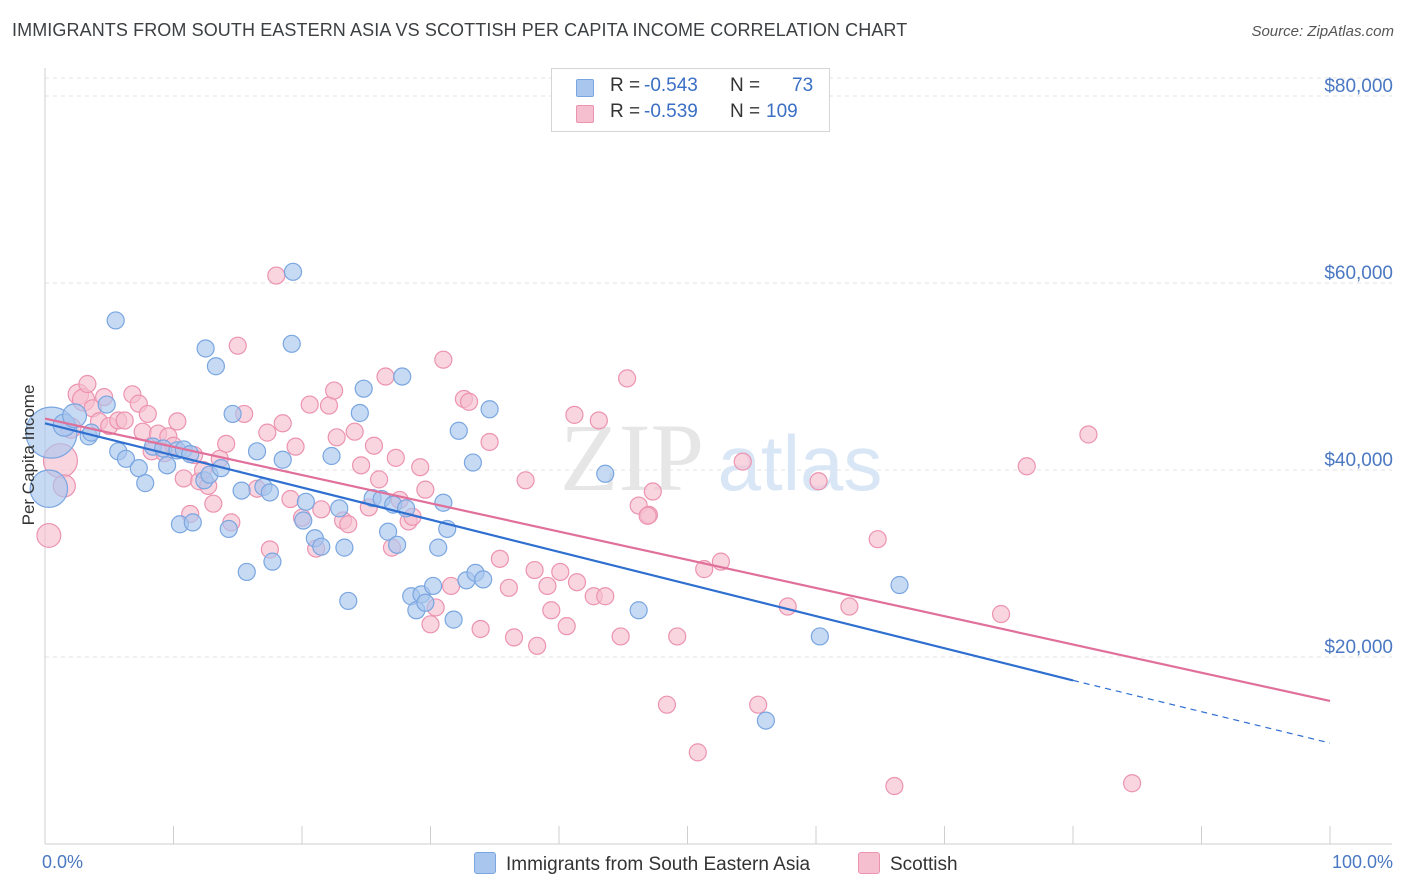 Image resolution: width=1406 pixels, height=892 pixels. I want to click on bottom-legend-swatch-blue, so click(485, 863).